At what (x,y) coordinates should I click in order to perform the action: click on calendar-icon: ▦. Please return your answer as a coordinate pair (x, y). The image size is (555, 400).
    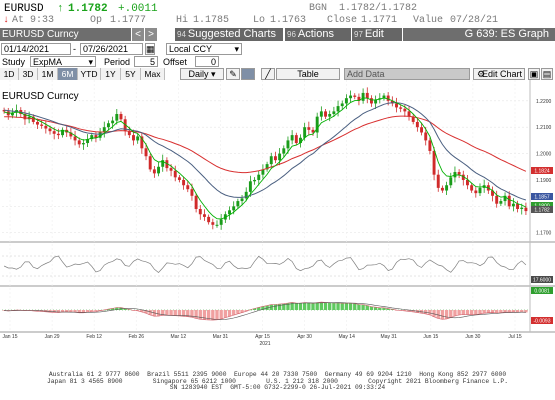
    Looking at the image, I should click on (150, 49).